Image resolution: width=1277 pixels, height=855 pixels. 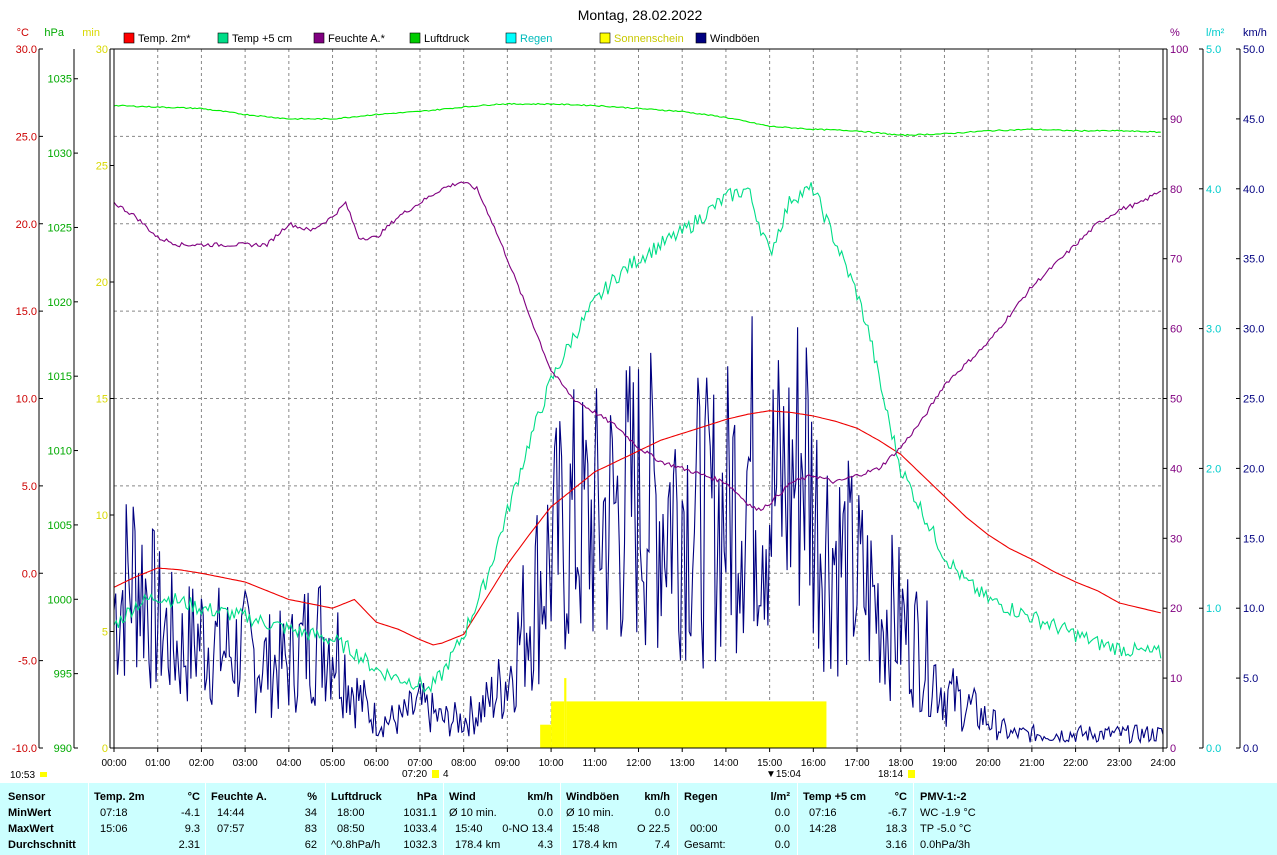 What do you see at coordinates (788, 774) in the screenshot?
I see `noon-time: 15:04` at bounding box center [788, 774].